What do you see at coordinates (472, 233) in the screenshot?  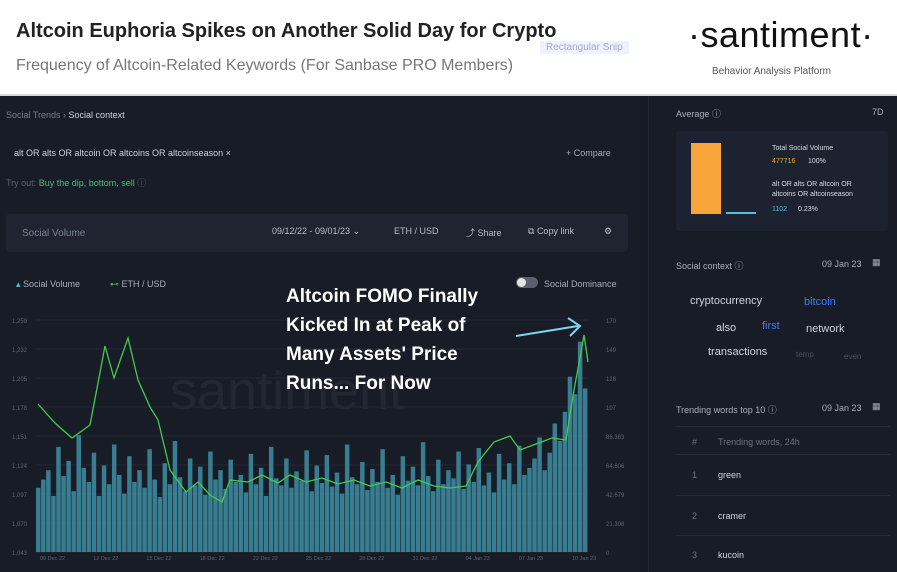 I see `share-icon: ⤴` at bounding box center [472, 233].